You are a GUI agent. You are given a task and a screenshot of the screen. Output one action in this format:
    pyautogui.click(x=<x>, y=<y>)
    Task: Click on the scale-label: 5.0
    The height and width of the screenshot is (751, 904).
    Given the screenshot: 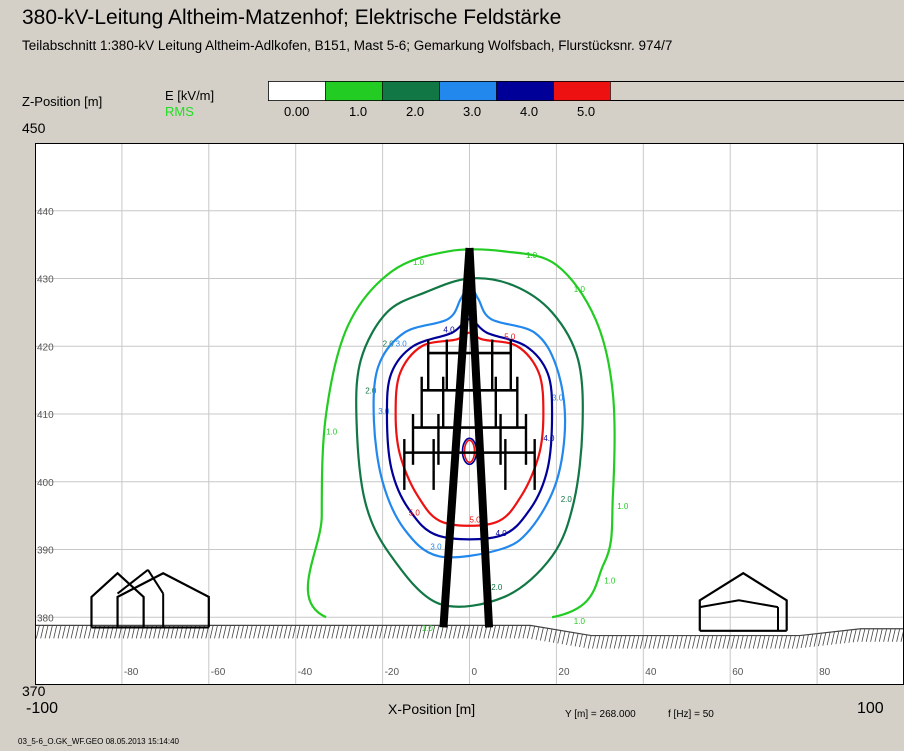 What is the action you would take?
    pyautogui.click(x=586, y=111)
    